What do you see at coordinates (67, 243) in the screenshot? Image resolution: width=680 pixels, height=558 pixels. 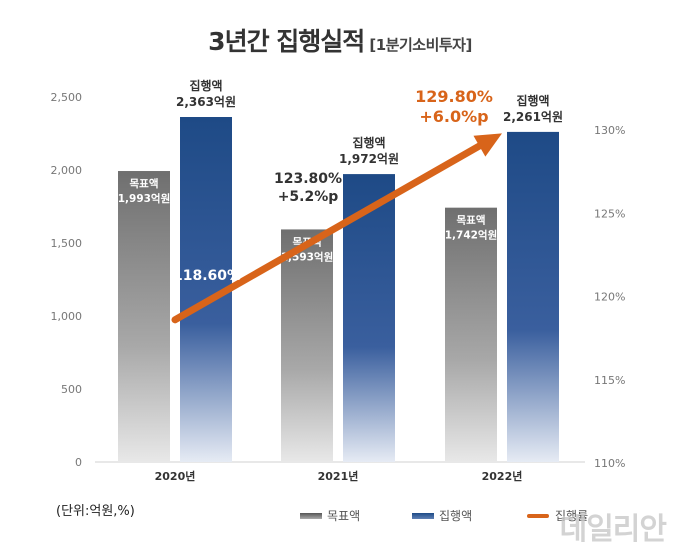 I see `y-tick-label: 1,500` at bounding box center [67, 243].